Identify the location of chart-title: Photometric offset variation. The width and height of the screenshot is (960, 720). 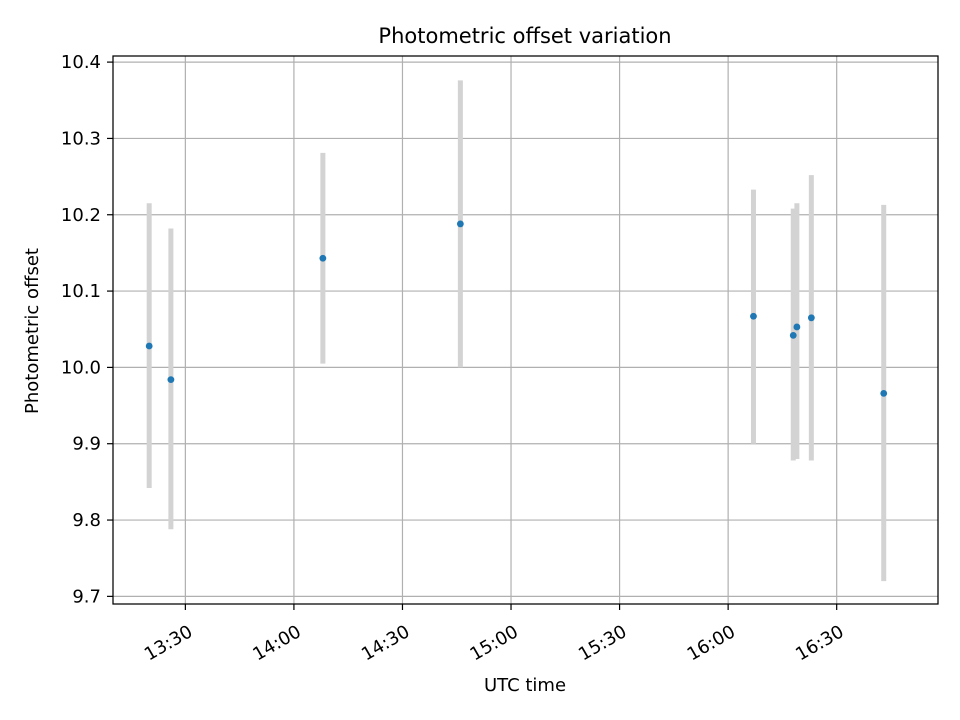
(524, 36).